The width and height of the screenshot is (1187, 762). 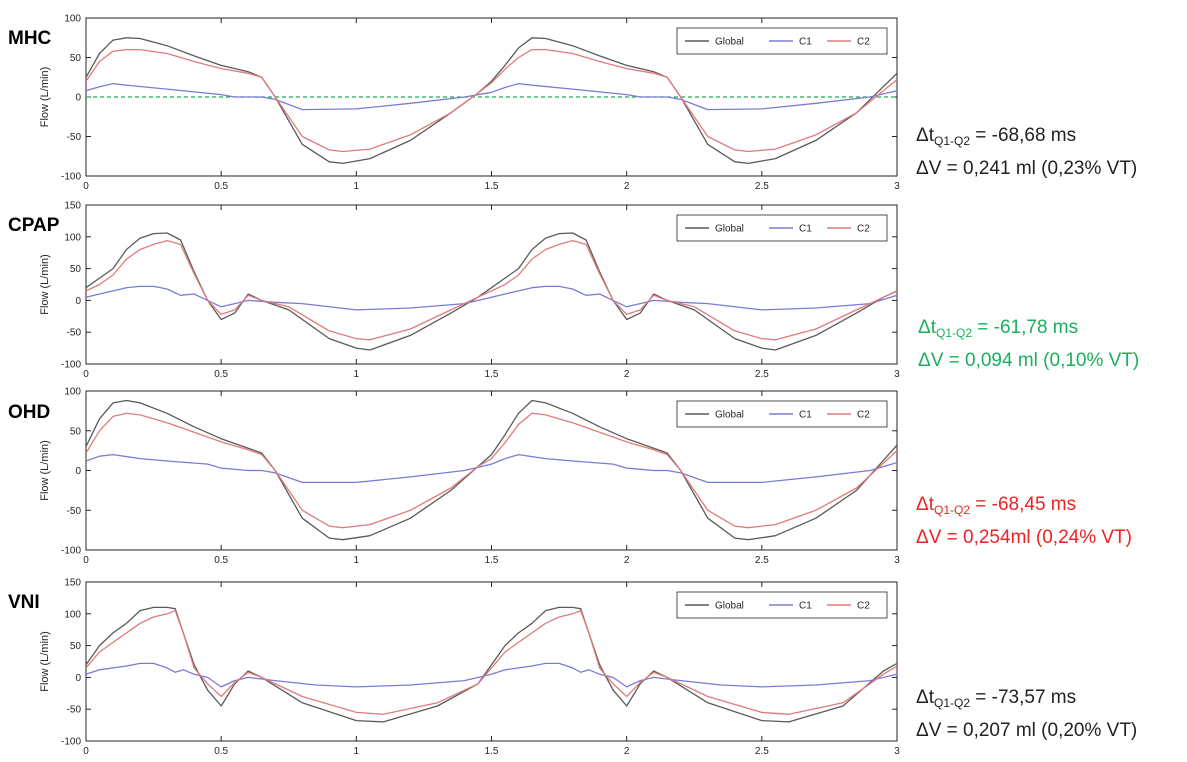 I want to click on delta-v-line: ΔV = 0,094 ml (0,10% VT), so click(x=1029, y=360).